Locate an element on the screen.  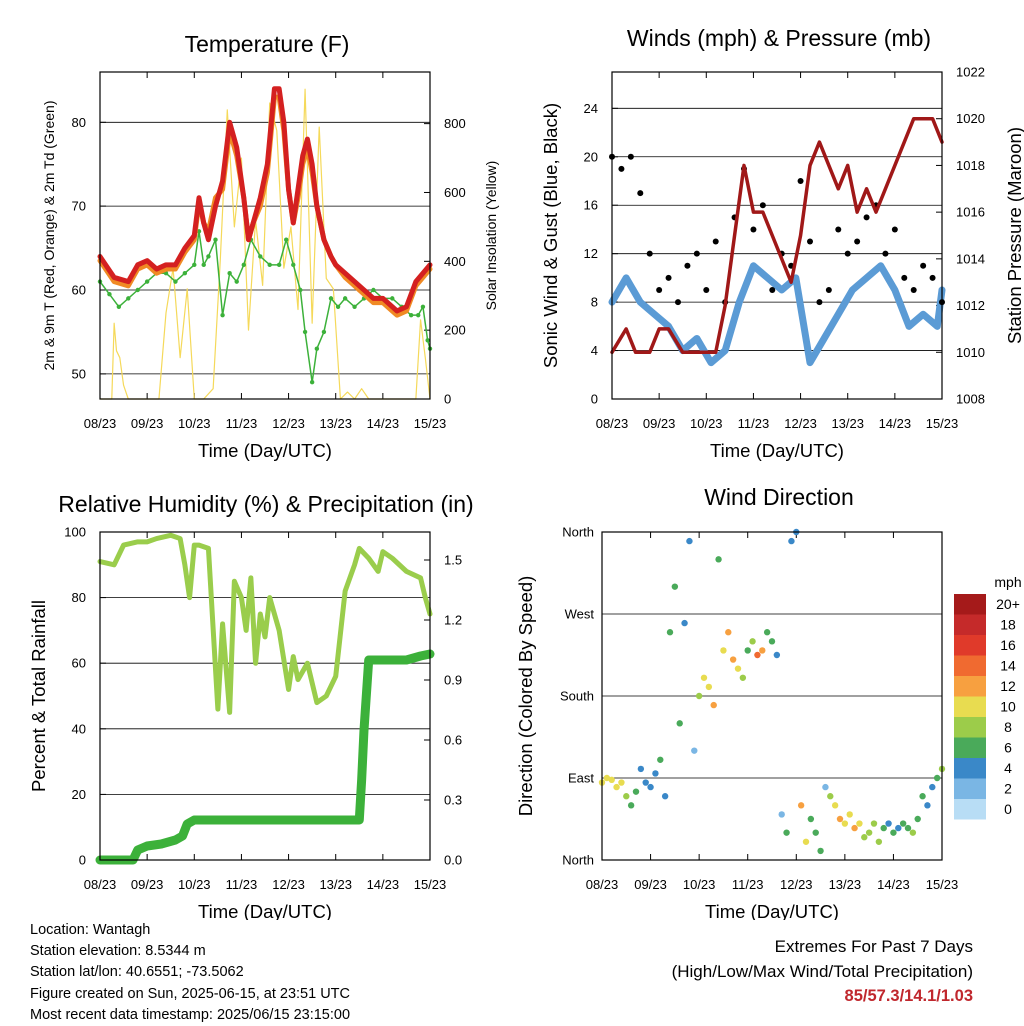
rh-plot-frame is located at coordinates (265, 696).